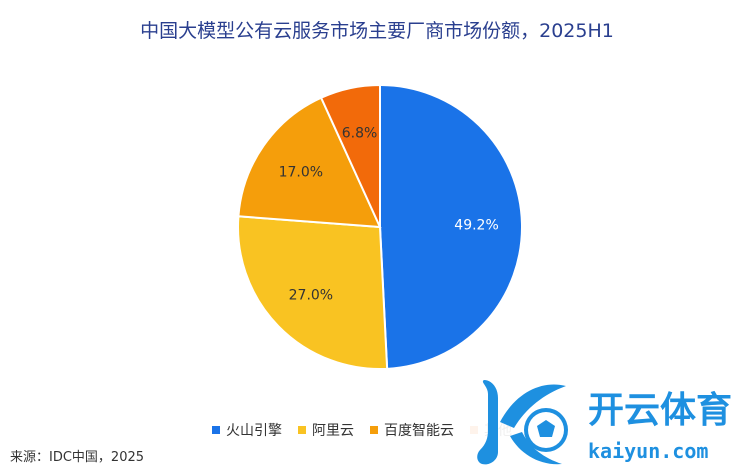  I want to click on legend-item-2: 阿里云, so click(326, 430).